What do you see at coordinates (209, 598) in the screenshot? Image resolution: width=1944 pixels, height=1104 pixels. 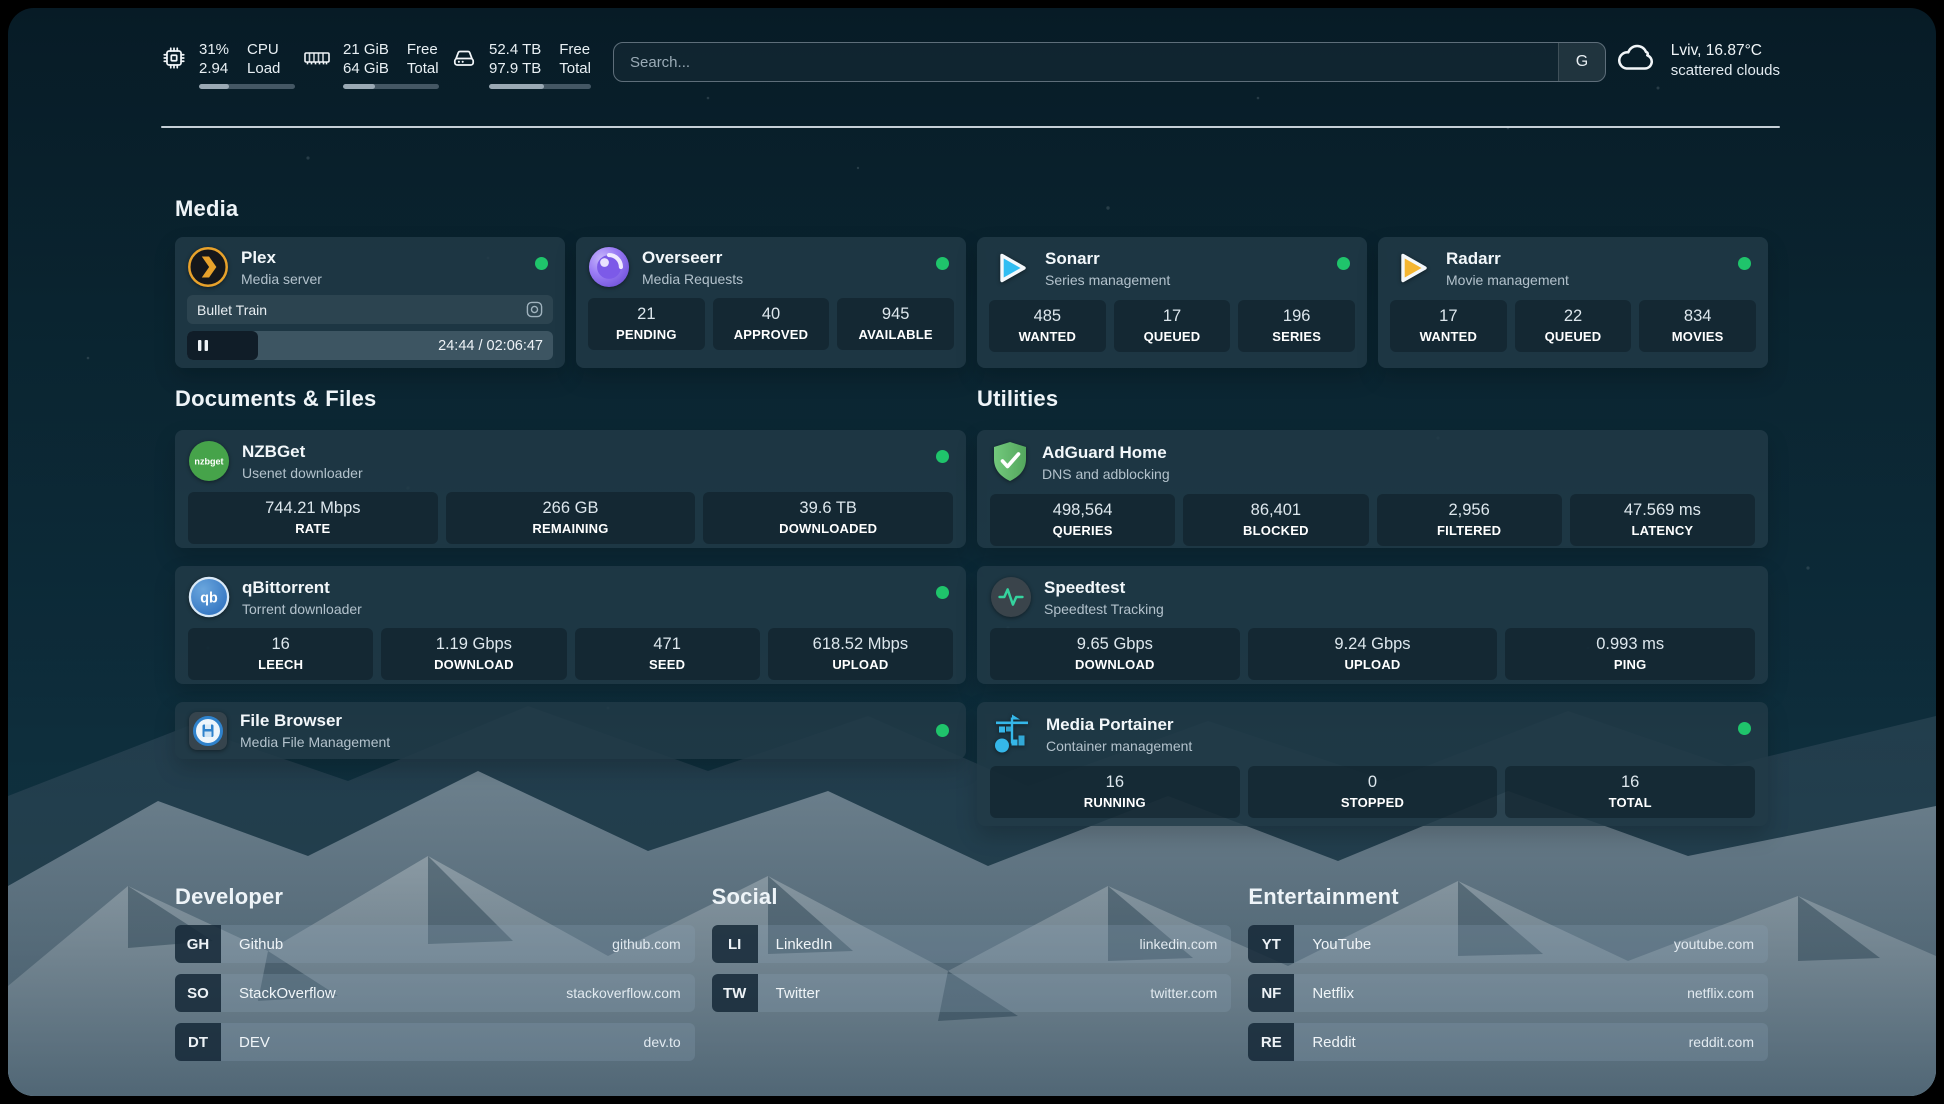 I see `svg-text: qb` at bounding box center [209, 598].